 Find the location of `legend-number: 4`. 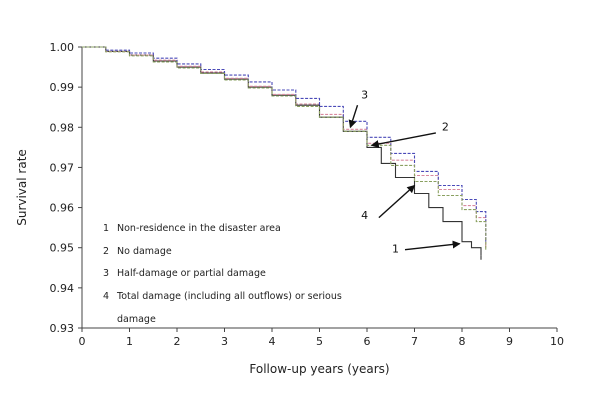

legend-number: 4 is located at coordinates (106, 296).